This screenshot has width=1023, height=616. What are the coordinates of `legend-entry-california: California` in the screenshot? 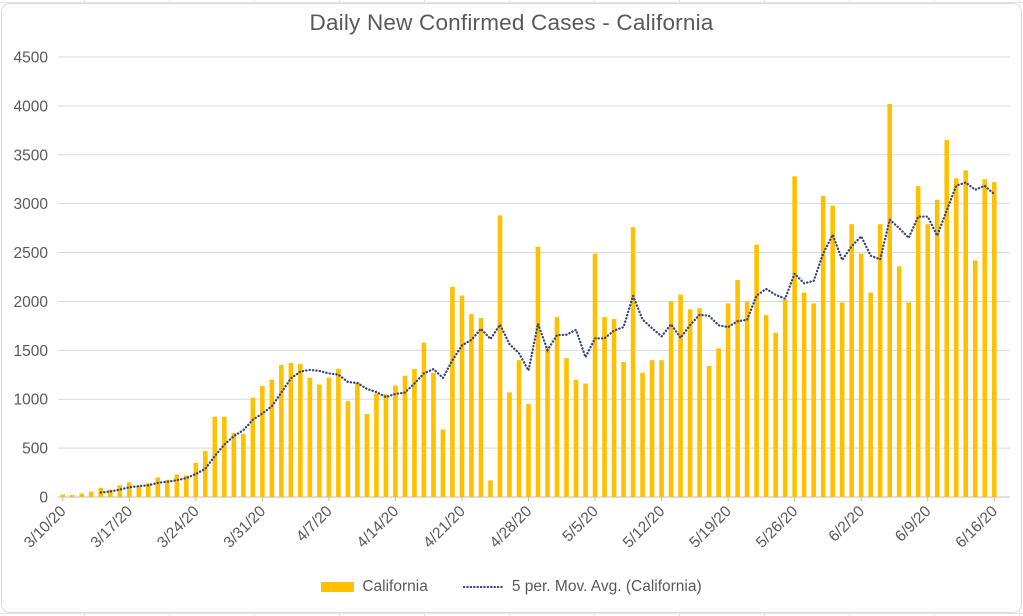 It's located at (374, 587).